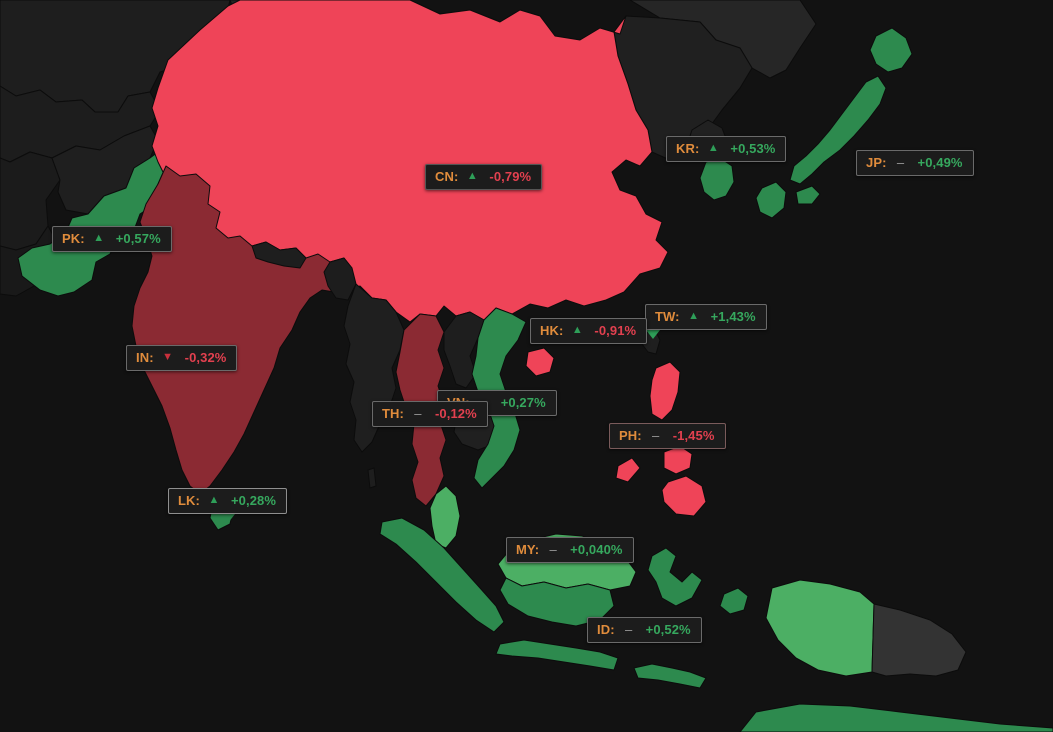  What do you see at coordinates (557, 602) in the screenshot?
I see `country-indonesia-borneo-south` at bounding box center [557, 602].